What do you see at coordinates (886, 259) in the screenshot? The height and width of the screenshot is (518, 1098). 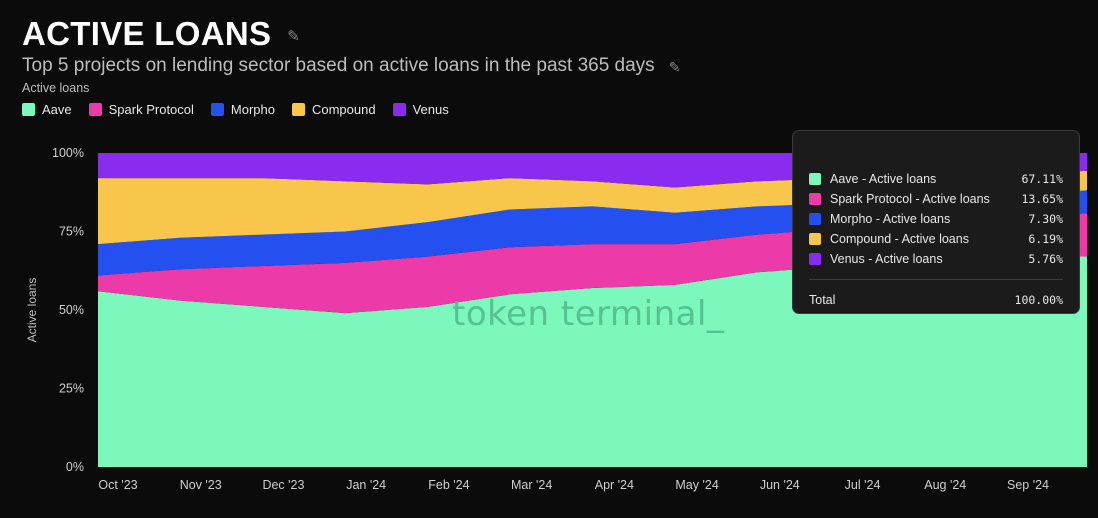 I see `tooltip-row-name: Venus - Active loans` at bounding box center [886, 259].